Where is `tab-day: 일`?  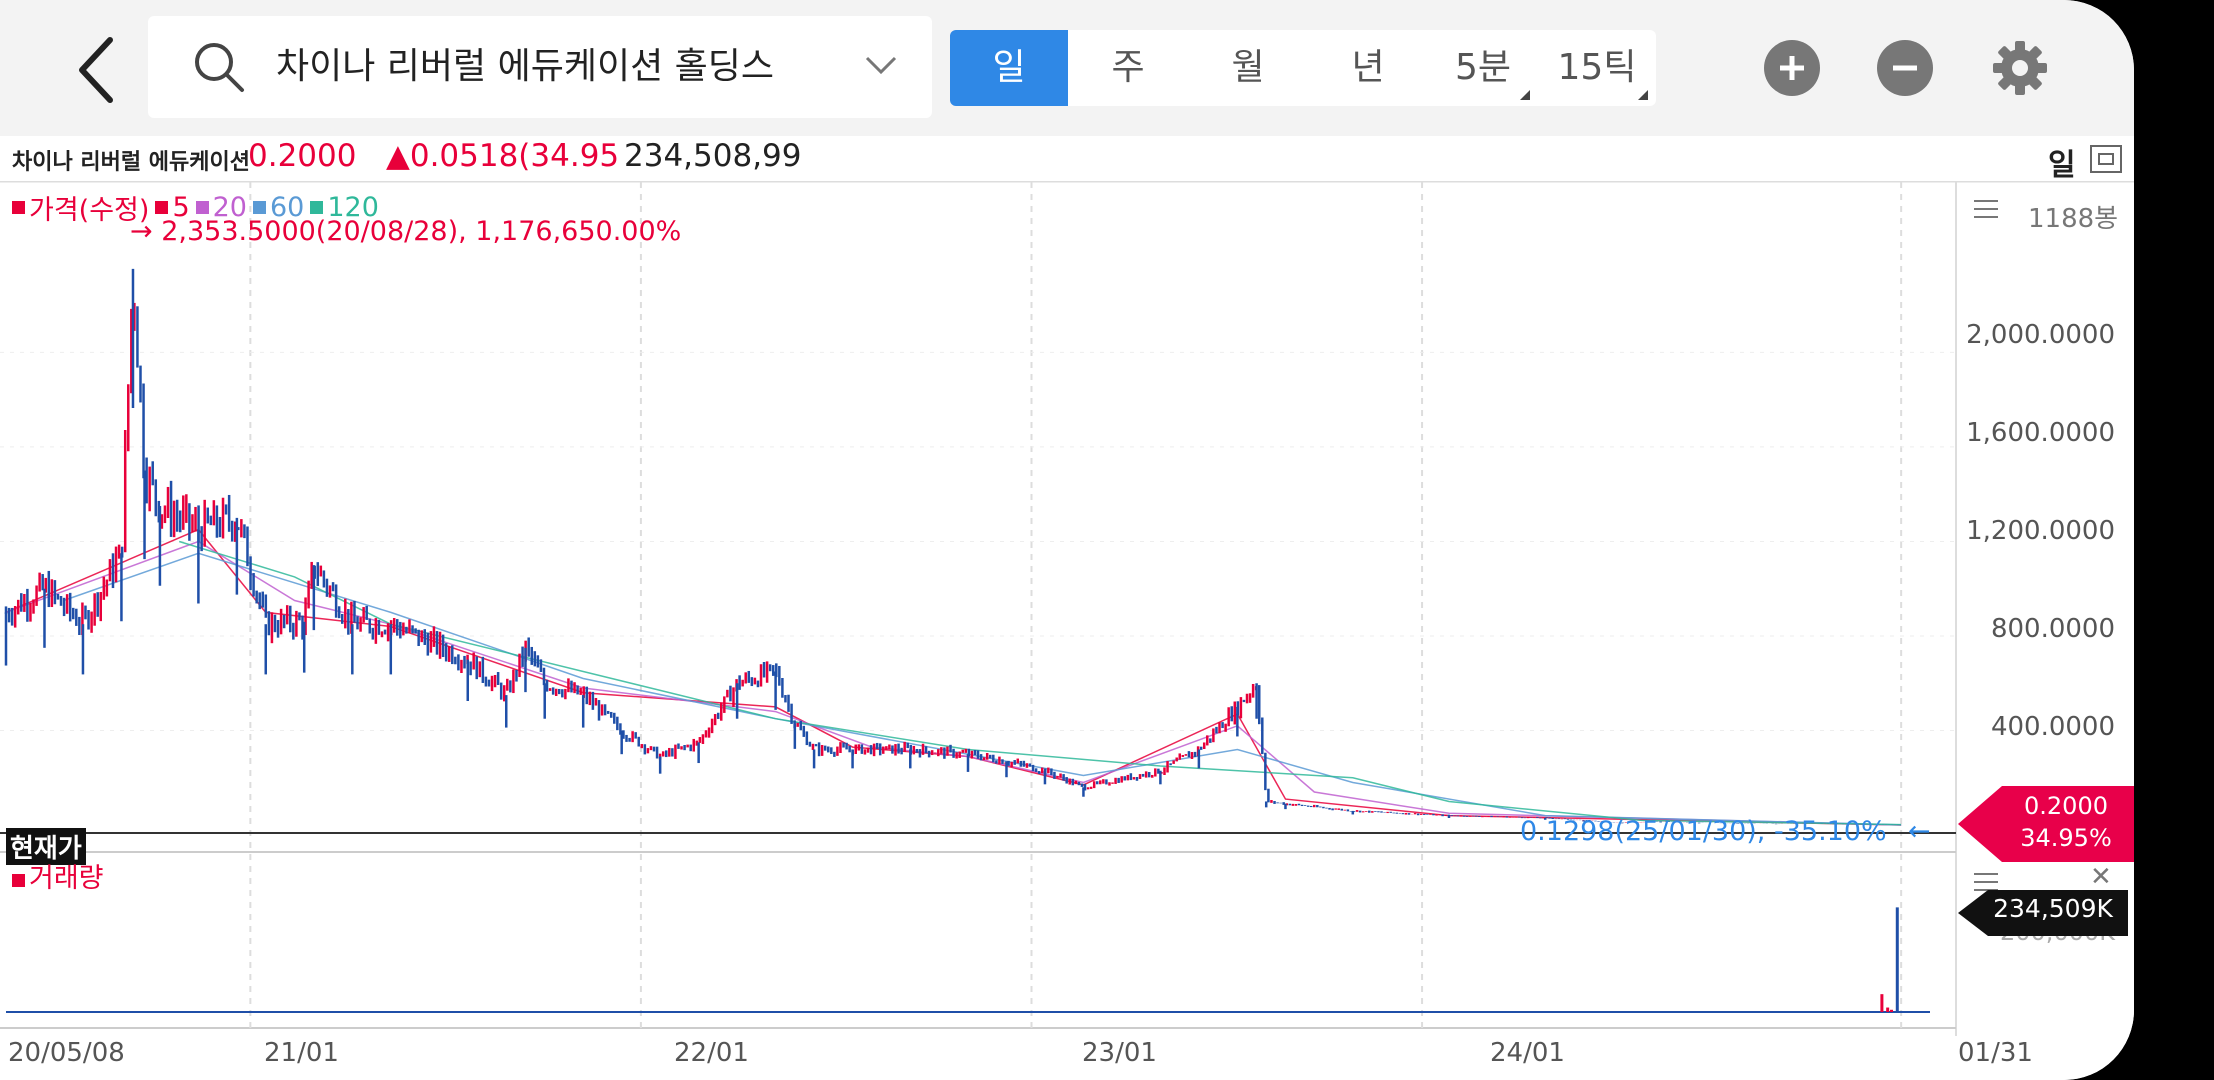 tab-day: 일 is located at coordinates (1009, 68).